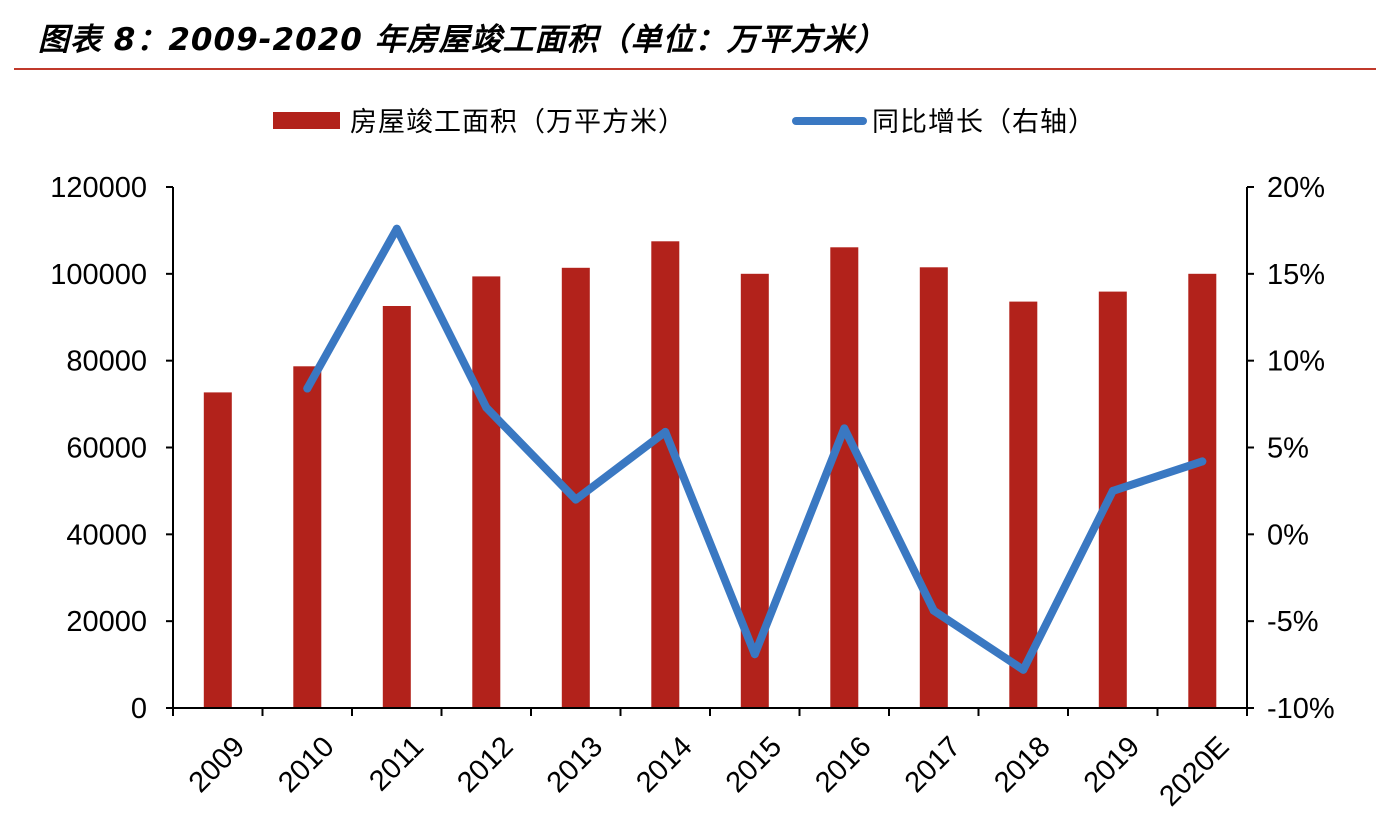 The image size is (1390, 840). I want to click on growth-point-2014, so click(665, 431).